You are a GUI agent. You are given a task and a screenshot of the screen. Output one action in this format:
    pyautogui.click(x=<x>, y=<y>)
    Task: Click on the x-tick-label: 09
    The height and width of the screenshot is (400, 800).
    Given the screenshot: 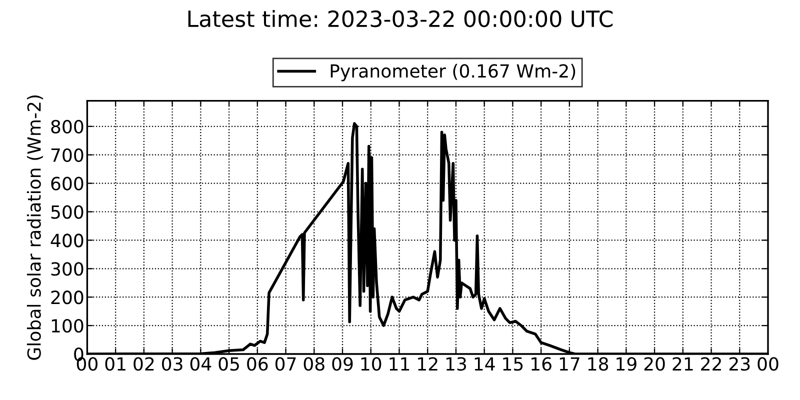 What is the action you would take?
    pyautogui.click(x=342, y=364)
    